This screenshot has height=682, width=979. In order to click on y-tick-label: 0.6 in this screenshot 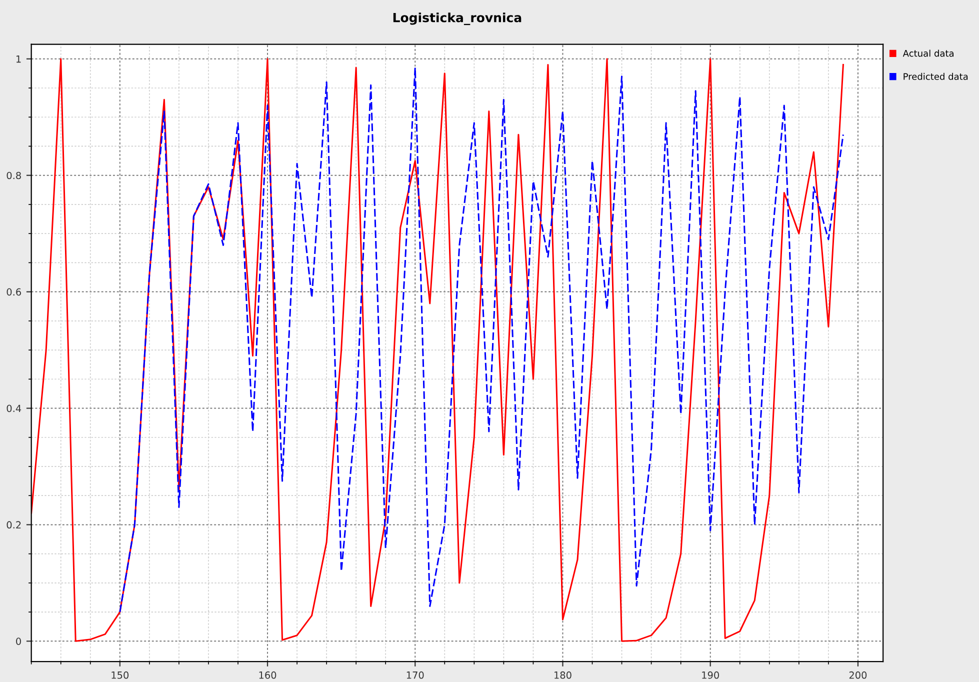, I will do `click(13, 292)`.